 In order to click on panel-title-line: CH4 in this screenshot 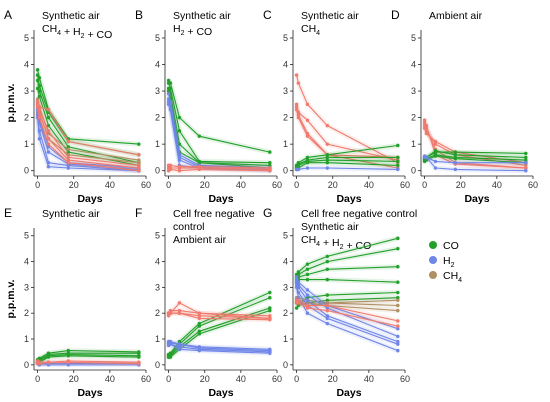, I will do `click(310, 30)`.